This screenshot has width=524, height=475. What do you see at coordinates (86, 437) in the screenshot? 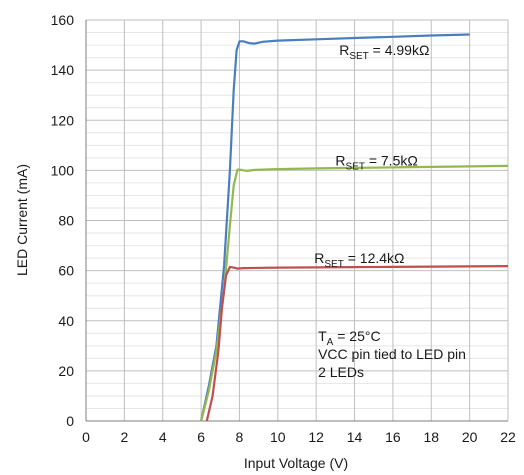
I see `x-tick-label: 0` at bounding box center [86, 437].